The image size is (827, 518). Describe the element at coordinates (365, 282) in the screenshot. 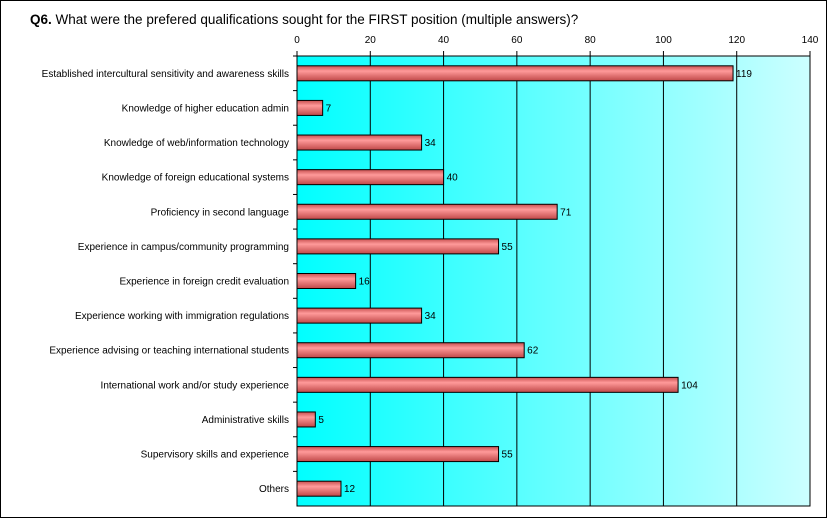

I see `value-label: 16` at that location.